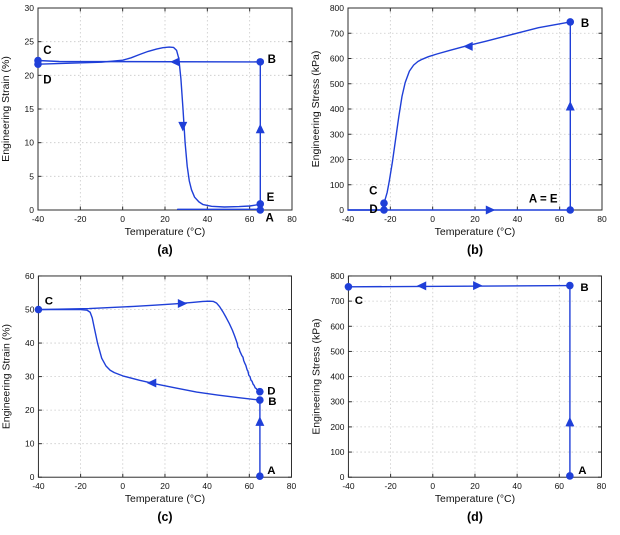 The image size is (620, 535). Describe the element at coordinates (30, 343) in the screenshot. I see `y-tick-label: 40` at that location.